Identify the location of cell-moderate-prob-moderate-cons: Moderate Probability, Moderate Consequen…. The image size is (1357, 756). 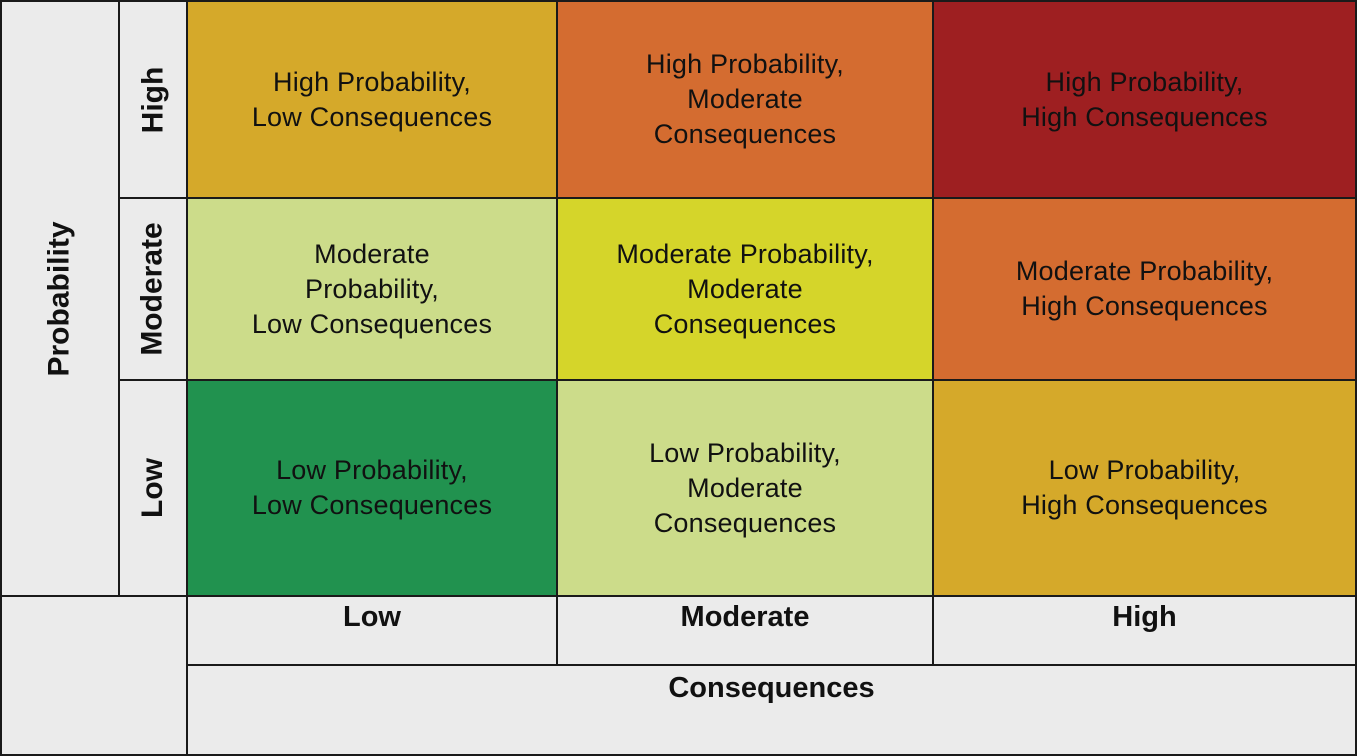
(745, 289).